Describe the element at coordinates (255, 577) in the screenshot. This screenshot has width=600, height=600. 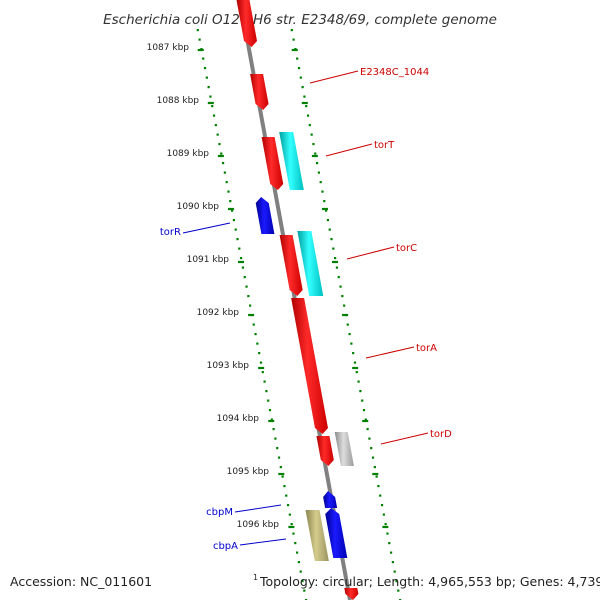
I see `topology-marker: 1` at that location.